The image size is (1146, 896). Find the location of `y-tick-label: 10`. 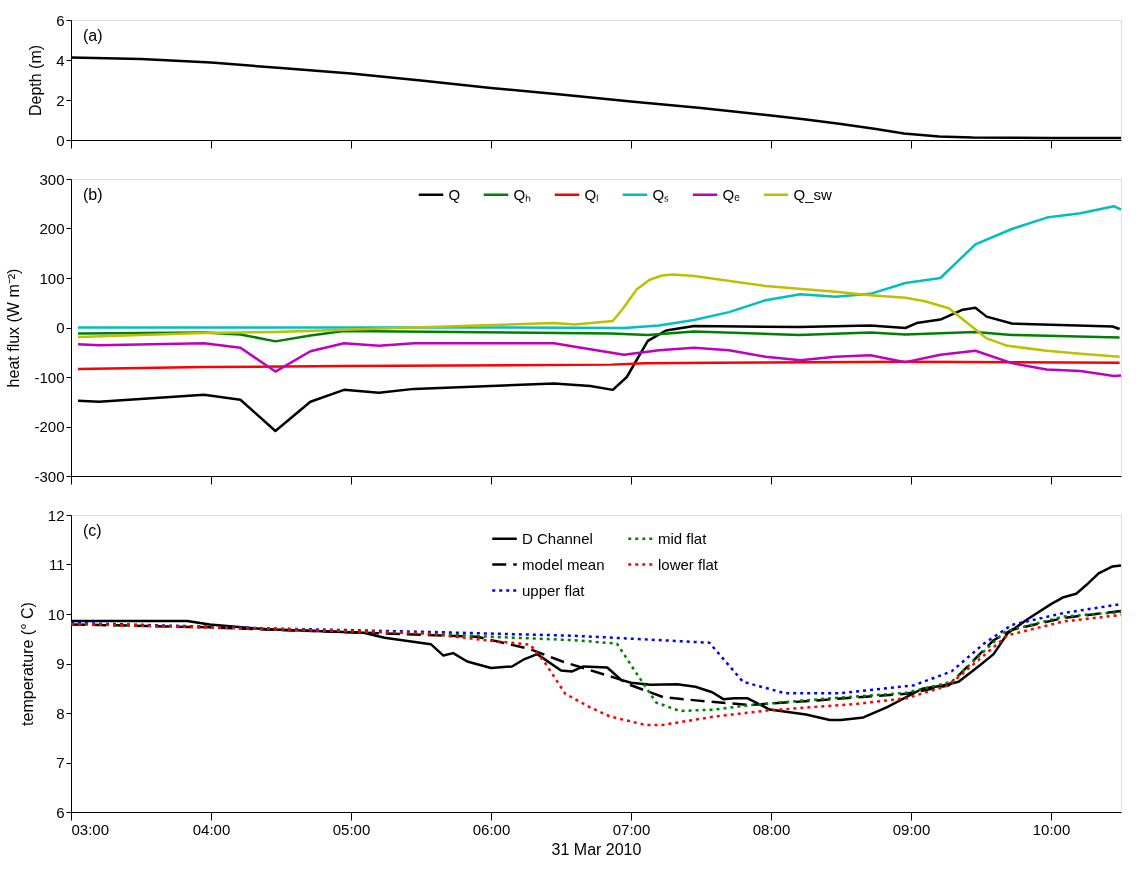

y-tick-label: 10 is located at coordinates (56, 614).